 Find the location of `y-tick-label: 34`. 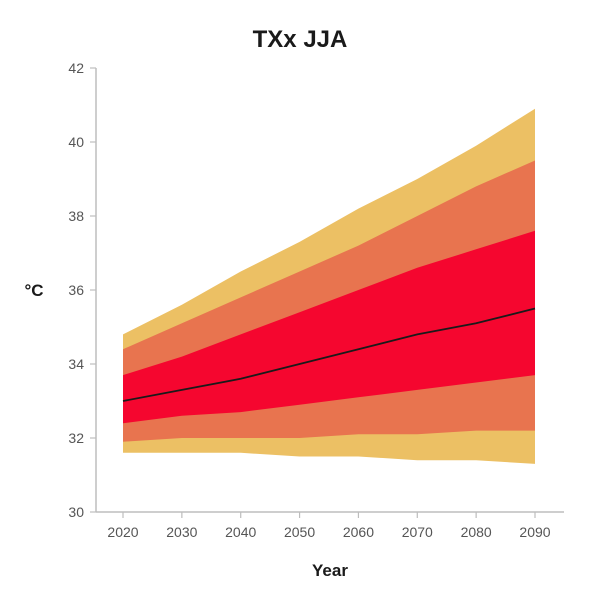

y-tick-label: 34 is located at coordinates (76, 364).